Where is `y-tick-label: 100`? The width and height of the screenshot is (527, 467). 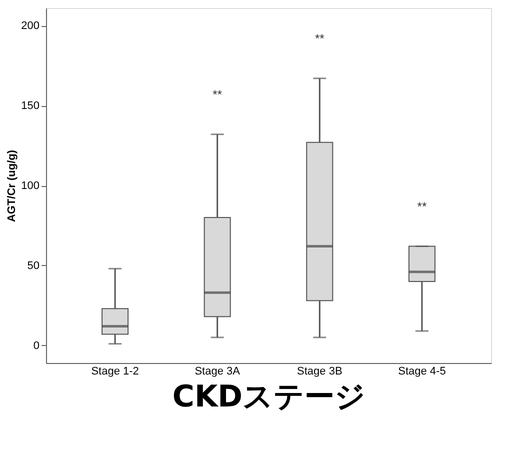
y-tick-label: 100 is located at coordinates (30, 186).